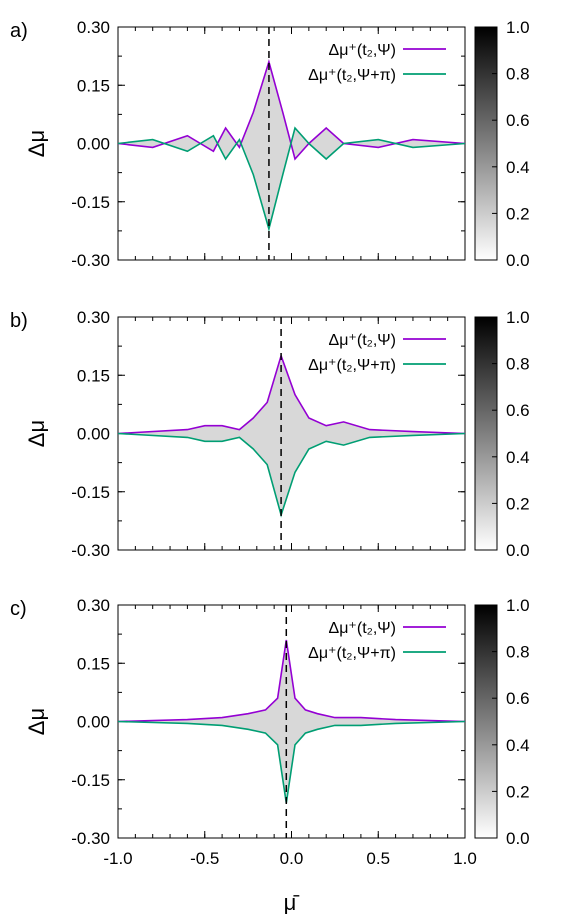 This screenshot has height=920, width=581. I want to click on x-tick-label: 1.0, so click(465, 858).